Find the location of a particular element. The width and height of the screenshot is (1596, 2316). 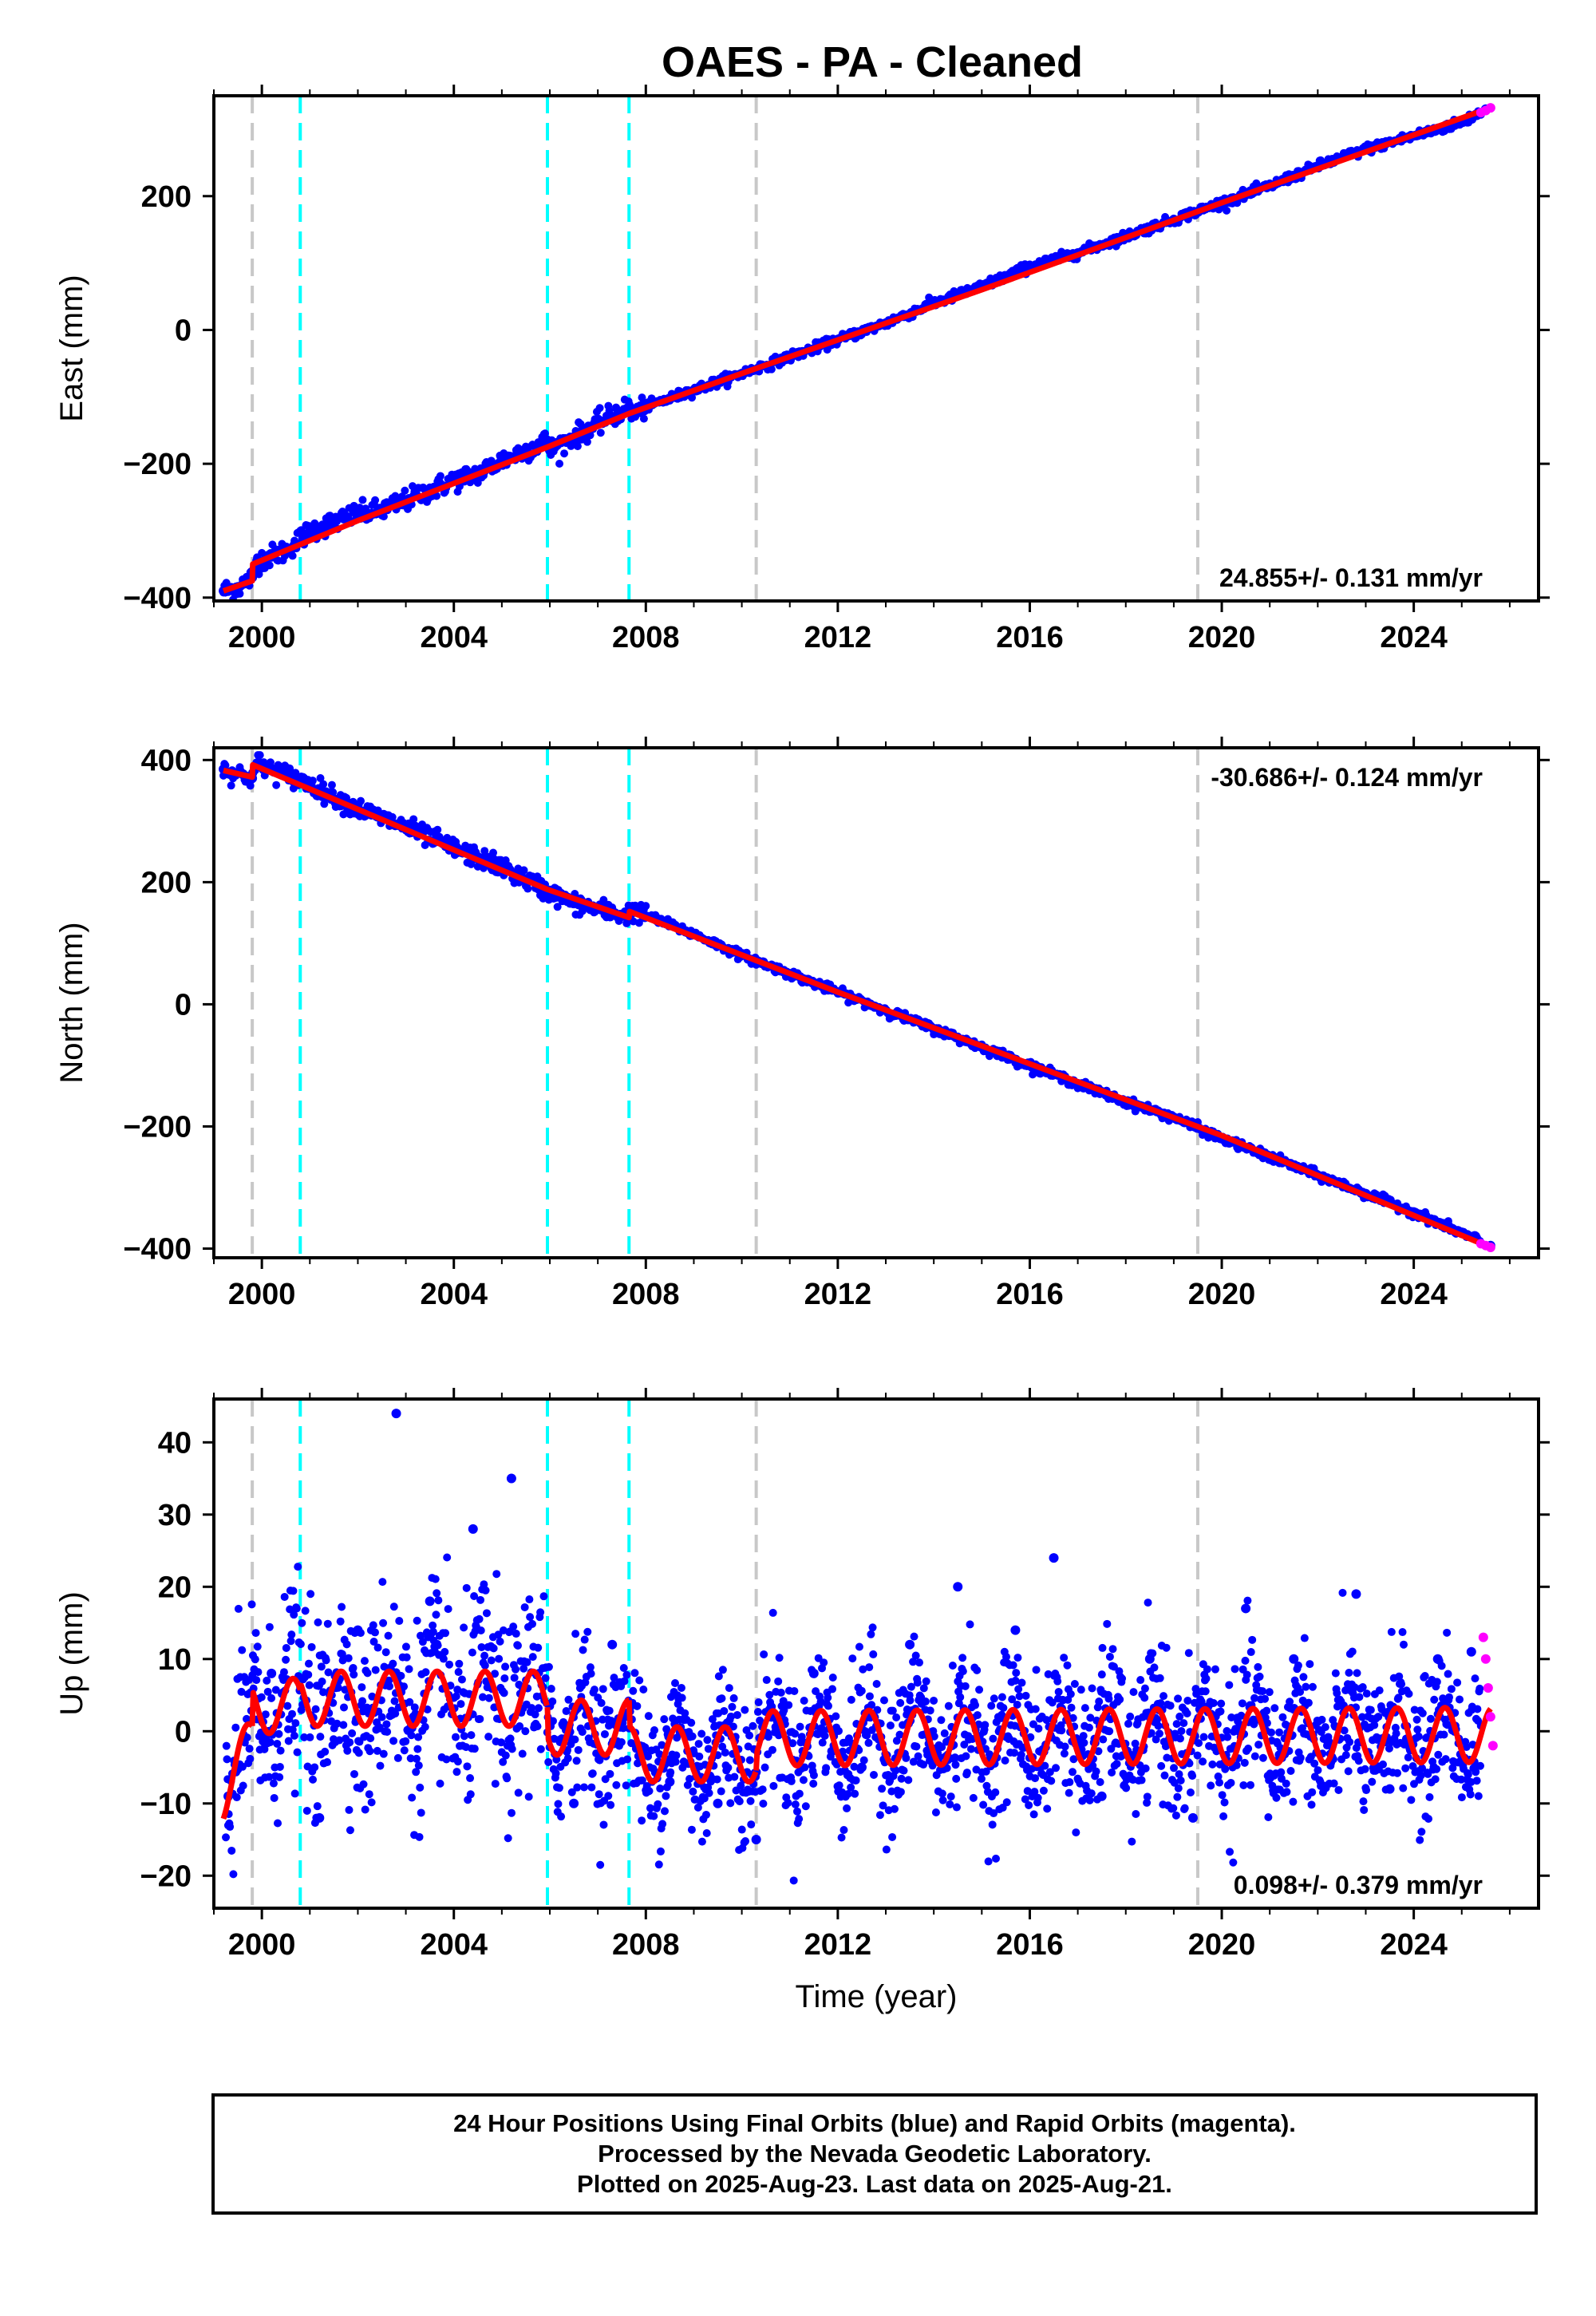

y-tick-label: −200 is located at coordinates (157, 1127).